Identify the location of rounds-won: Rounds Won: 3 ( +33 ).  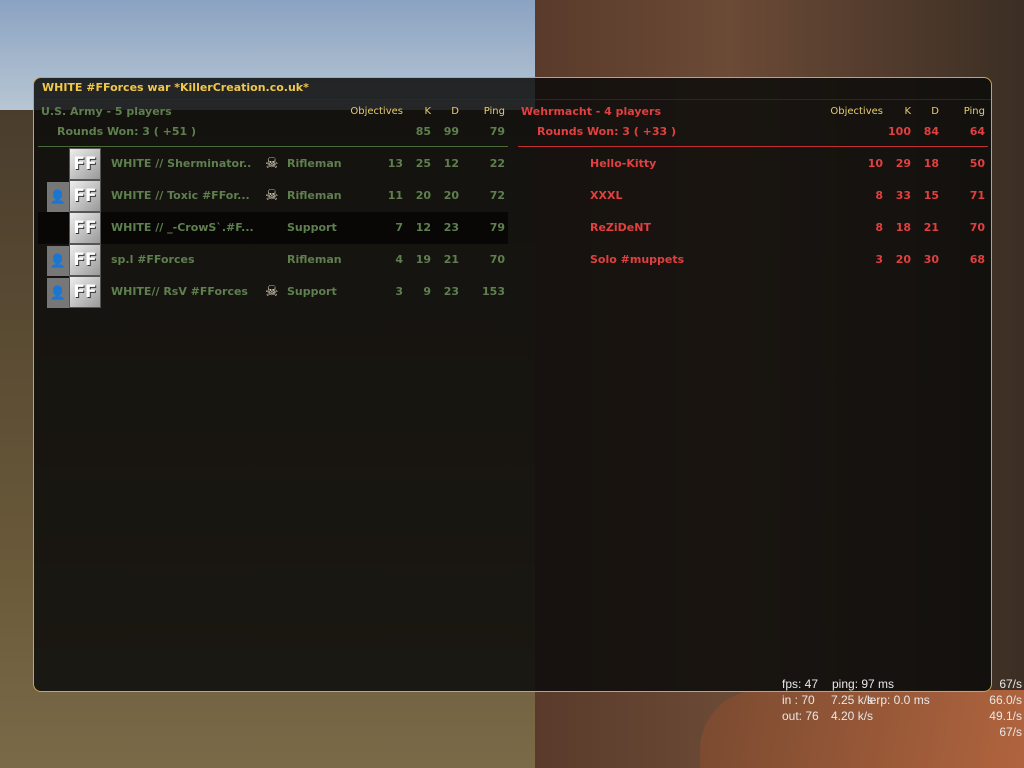
(607, 131).